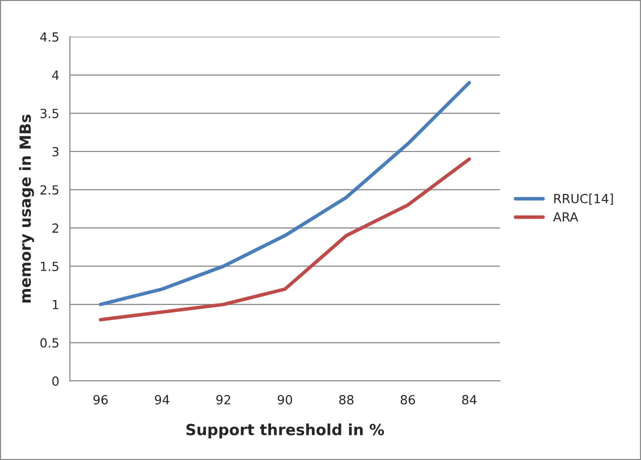 Image resolution: width=641 pixels, height=460 pixels. I want to click on x-axis-title: Support threshold in %, so click(285, 431).